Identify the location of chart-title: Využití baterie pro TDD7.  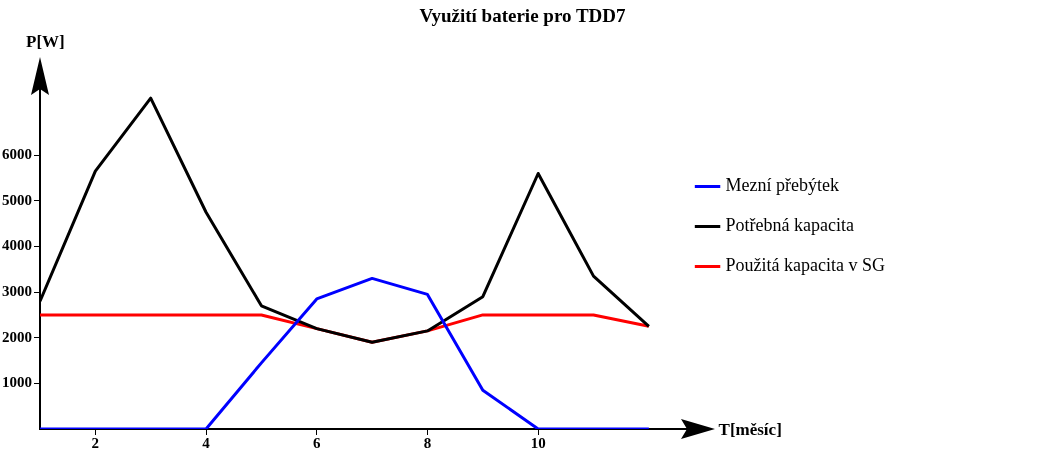
(522, 16).